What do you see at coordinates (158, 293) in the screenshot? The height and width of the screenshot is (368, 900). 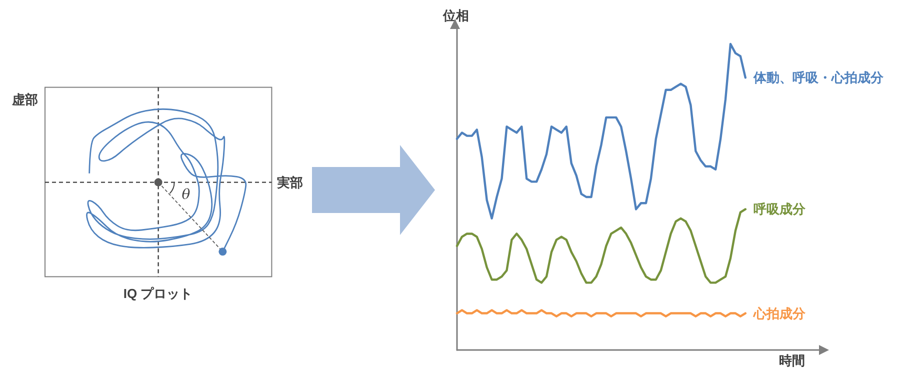 I see `text: IQ プロット` at bounding box center [158, 293].